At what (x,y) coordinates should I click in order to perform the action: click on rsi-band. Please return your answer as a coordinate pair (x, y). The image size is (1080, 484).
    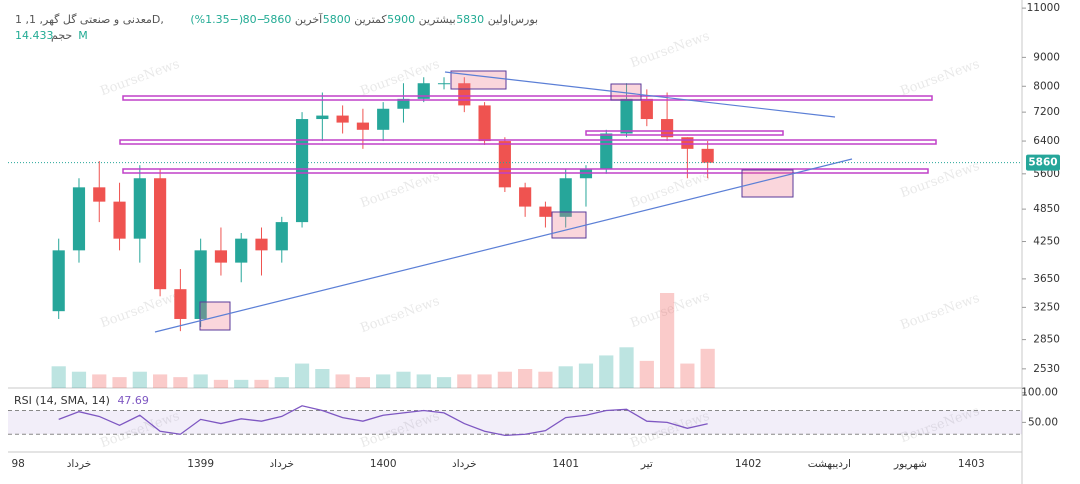
    Looking at the image, I should click on (515, 422).